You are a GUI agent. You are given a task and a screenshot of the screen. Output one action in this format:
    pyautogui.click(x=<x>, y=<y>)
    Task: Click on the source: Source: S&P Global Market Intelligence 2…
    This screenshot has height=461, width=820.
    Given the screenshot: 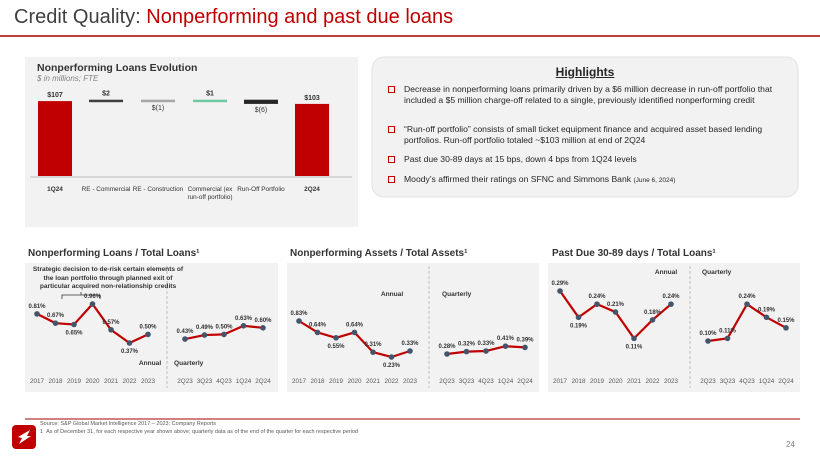 What is the action you would take?
    pyautogui.click(x=128, y=424)
    